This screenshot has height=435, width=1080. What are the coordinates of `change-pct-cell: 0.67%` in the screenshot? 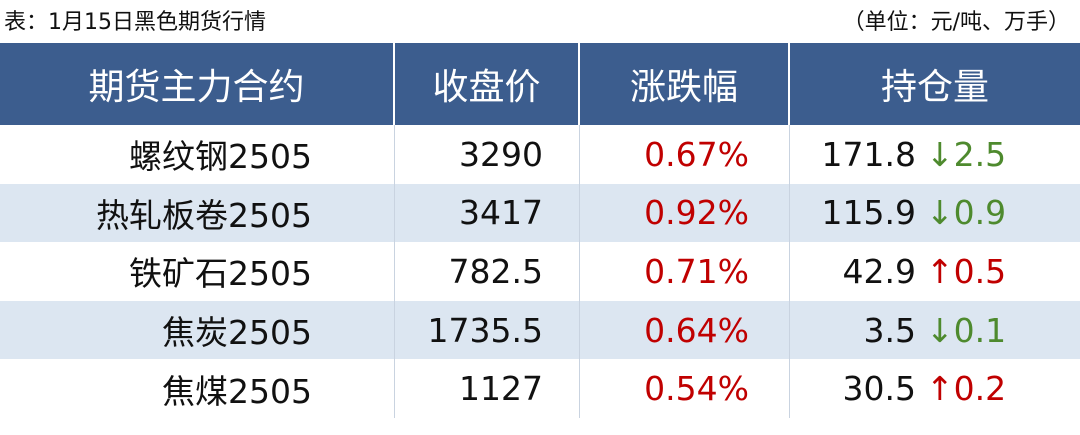 It's located at (685, 154).